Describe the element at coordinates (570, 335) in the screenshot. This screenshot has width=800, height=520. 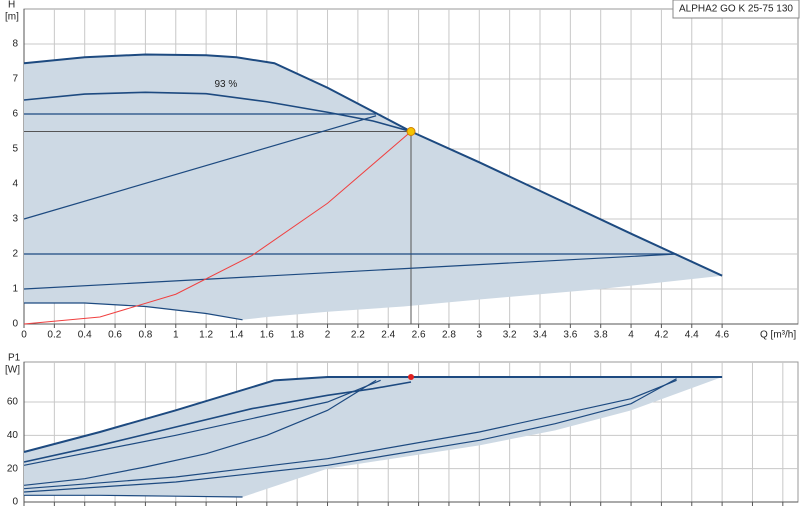
I see `x-tick-label: 3.6` at that location.